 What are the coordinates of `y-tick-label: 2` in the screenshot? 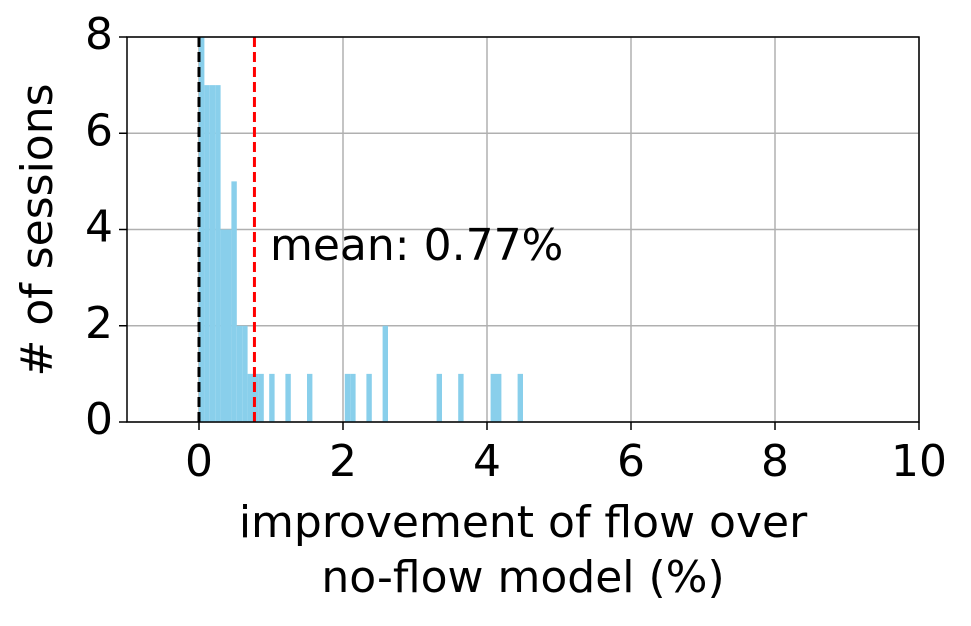 It's located at (99, 323).